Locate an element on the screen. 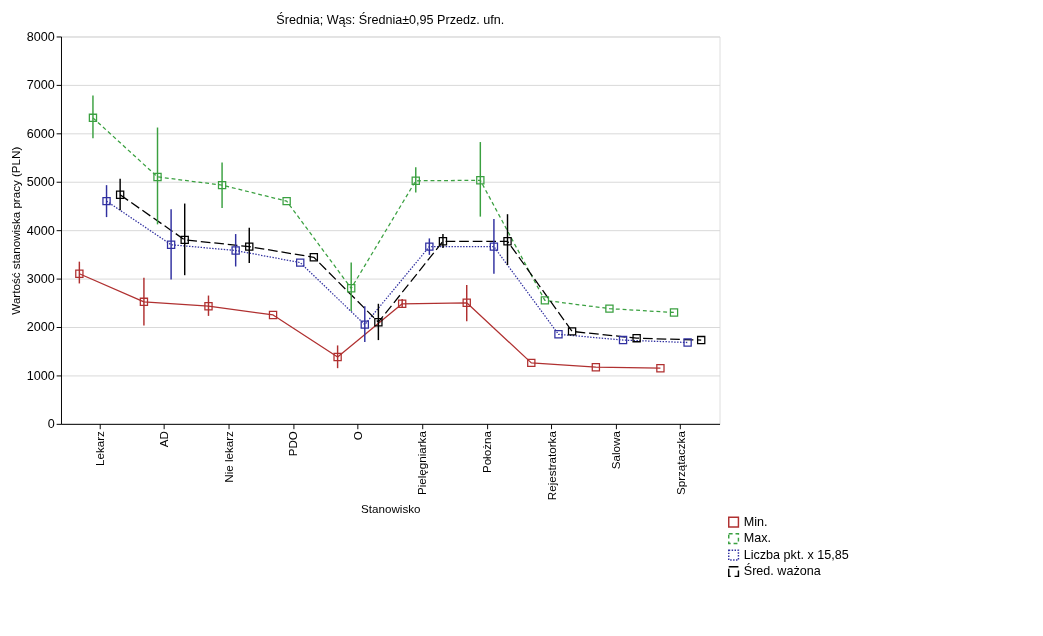 The image size is (1043, 636). x-tick-label: PDO is located at coordinates (293, 444).